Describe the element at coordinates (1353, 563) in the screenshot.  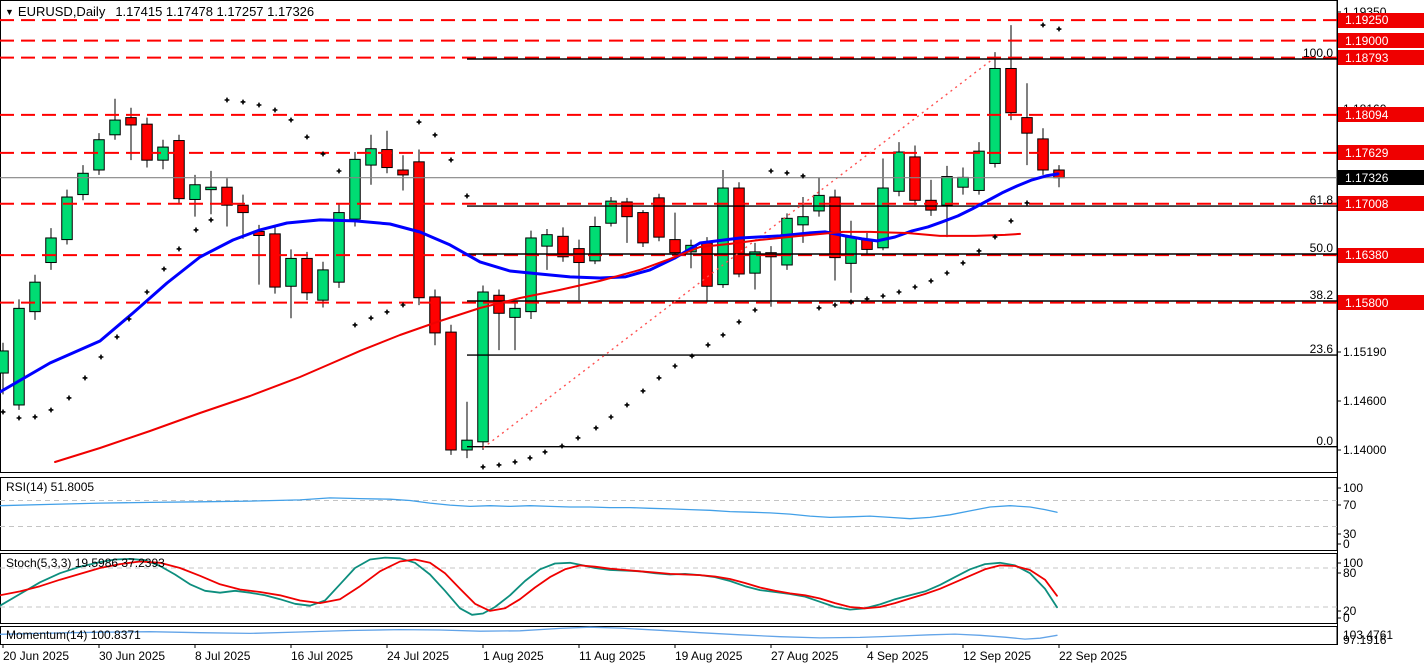
I see `stoch-scale-label: 100` at that location.